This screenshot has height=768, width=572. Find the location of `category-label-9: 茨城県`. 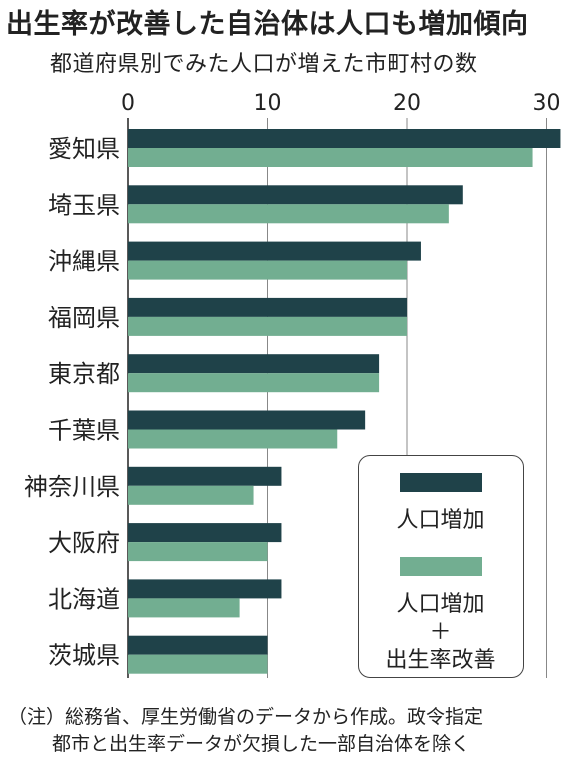

category-label-9: 茨城県 is located at coordinates (84, 656).